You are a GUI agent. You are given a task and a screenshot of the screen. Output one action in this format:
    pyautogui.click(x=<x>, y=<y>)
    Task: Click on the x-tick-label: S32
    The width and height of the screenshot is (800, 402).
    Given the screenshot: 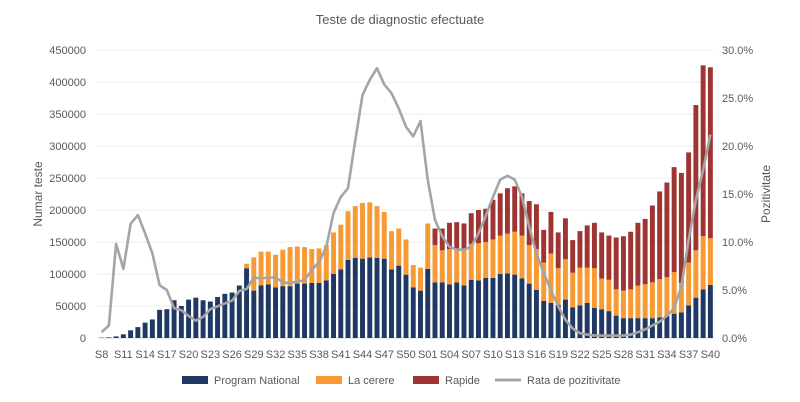 What is the action you would take?
    pyautogui.click(x=276, y=355)
    